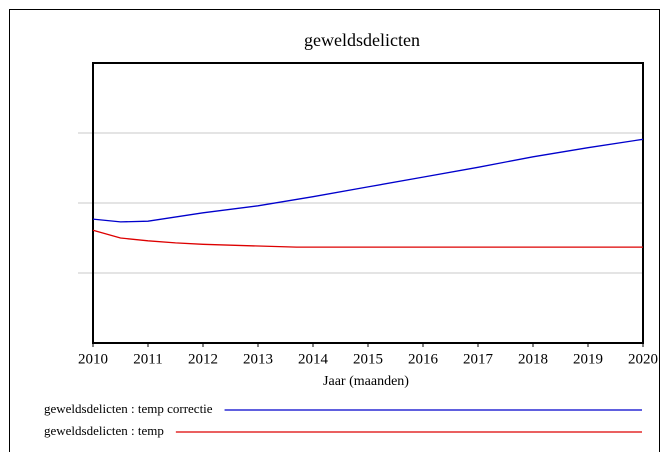 The width and height of the screenshot is (669, 452). Describe the element at coordinates (643, 359) in the screenshot. I see `x-tick-label: 2020` at that location.